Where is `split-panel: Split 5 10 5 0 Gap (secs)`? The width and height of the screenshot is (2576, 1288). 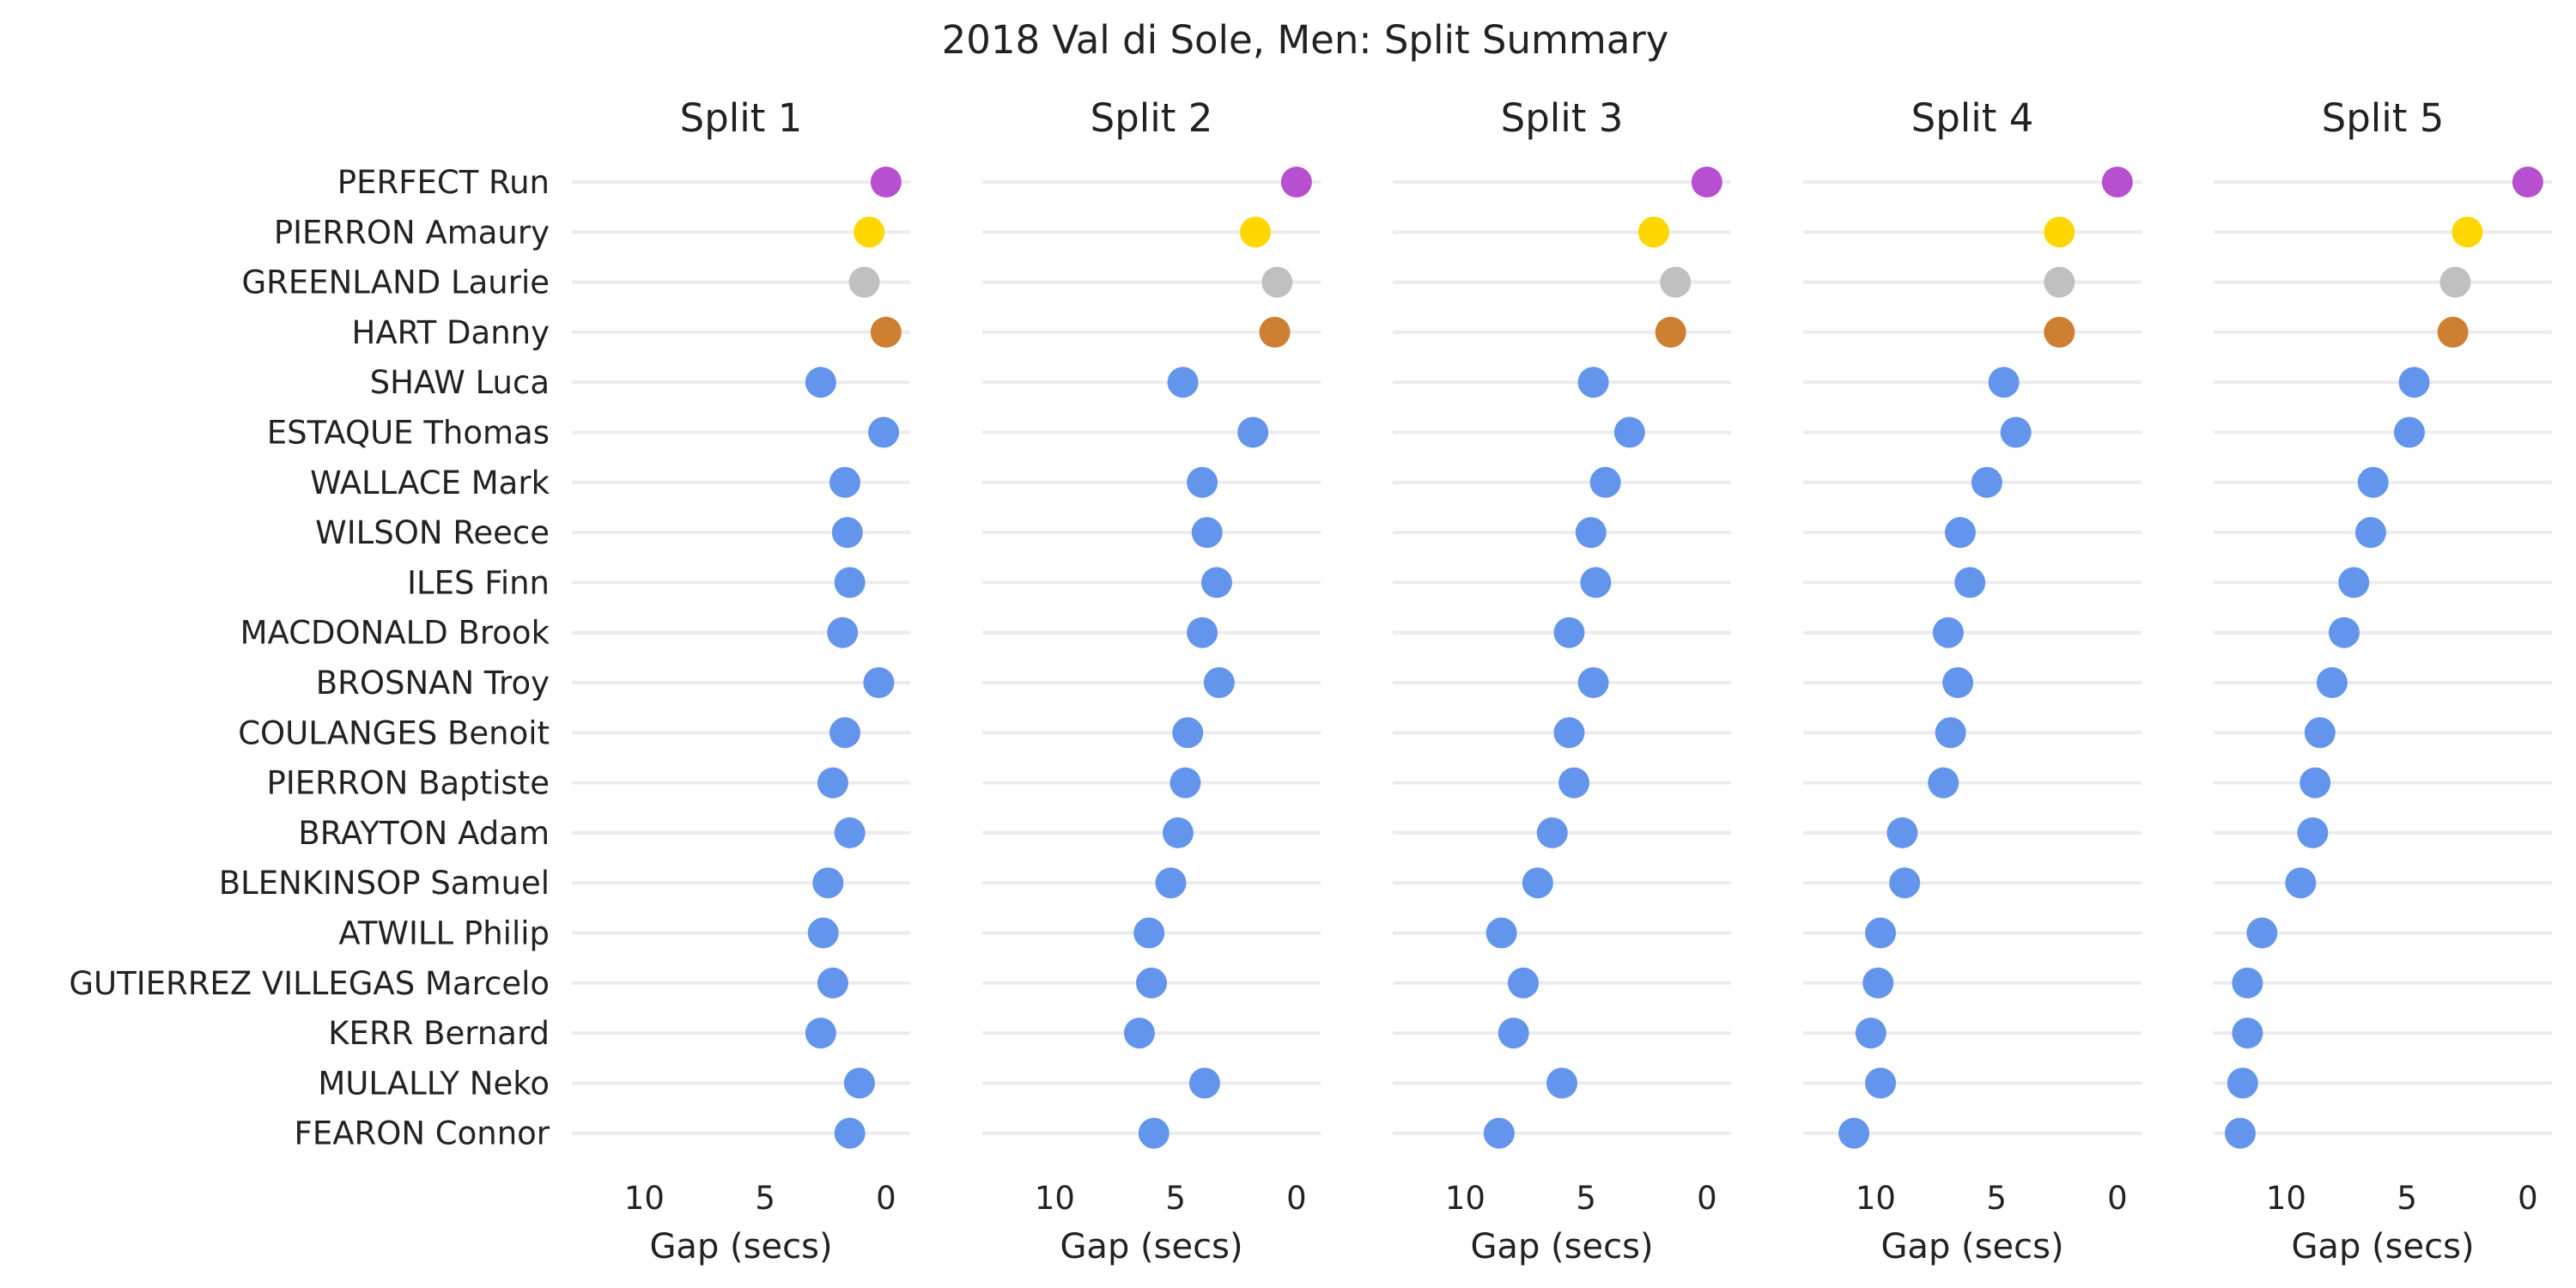 split-panel: Split 5 10 5 0 Gap (secs) is located at coordinates (2383, 681).